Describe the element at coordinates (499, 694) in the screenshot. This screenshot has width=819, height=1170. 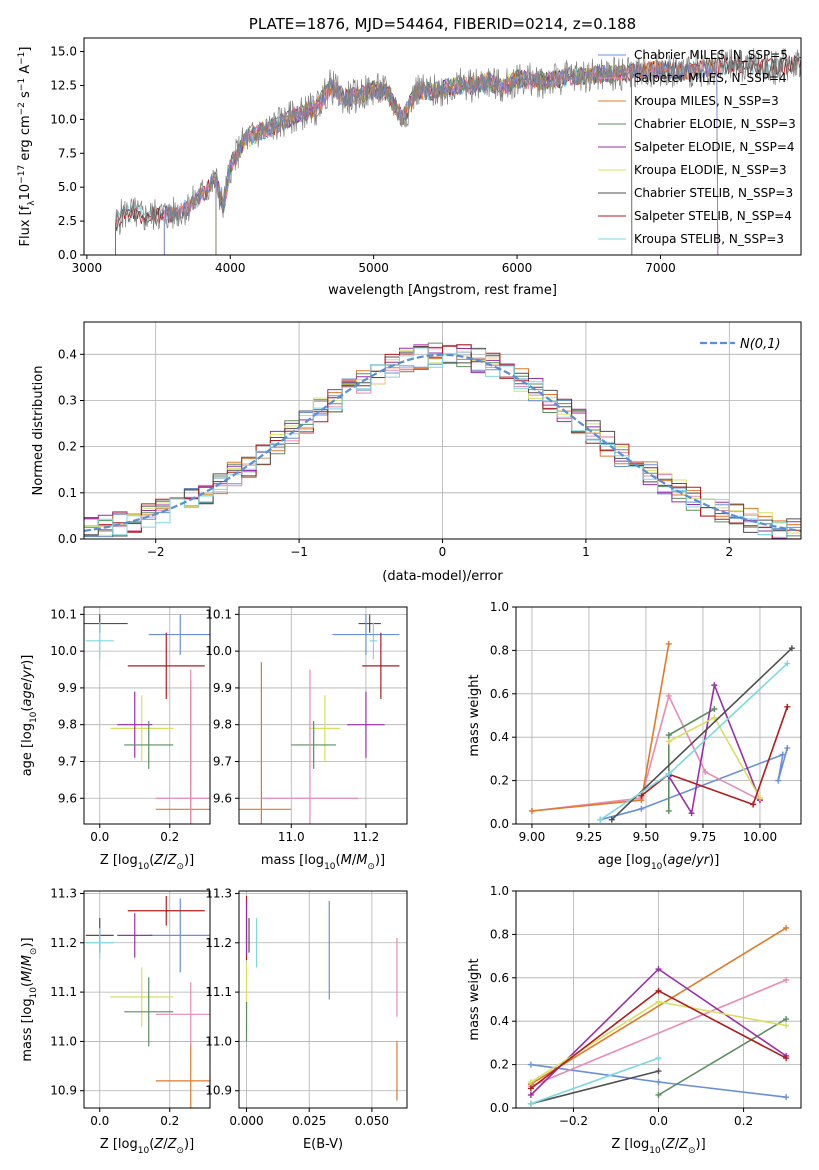
I see `y-tick-label: 0.6` at that location.